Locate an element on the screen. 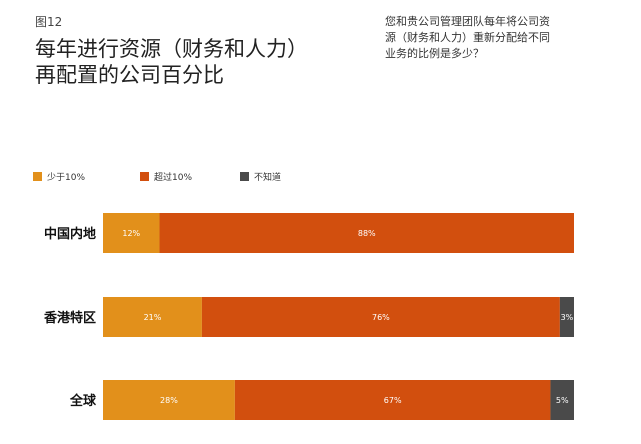 Image resolution: width=641 pixels, height=444 pixels. category-label: 香港特区 is located at coordinates (69, 318).